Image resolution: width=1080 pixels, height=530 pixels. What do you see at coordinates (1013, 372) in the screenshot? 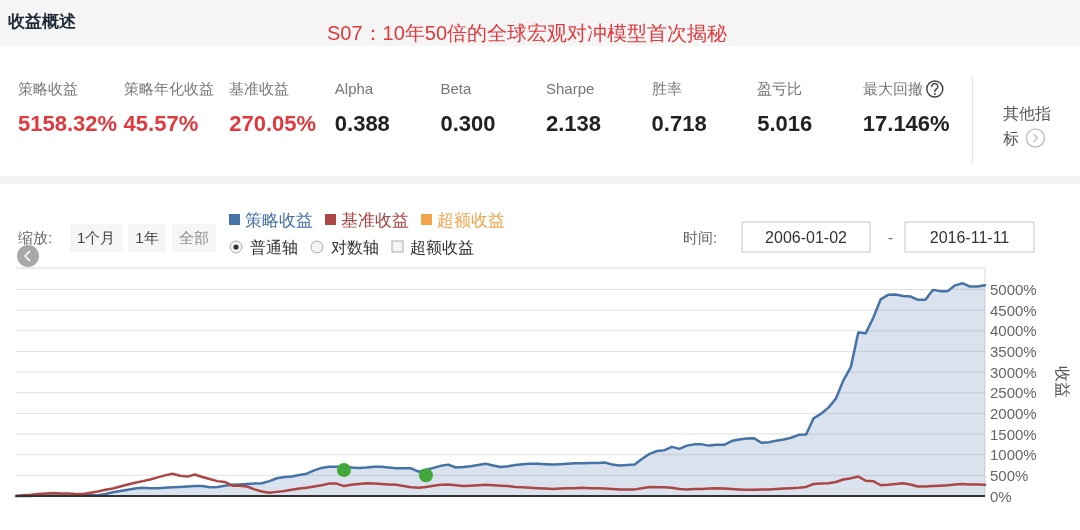
I see `y-tick-label: 3000%` at bounding box center [1013, 372].